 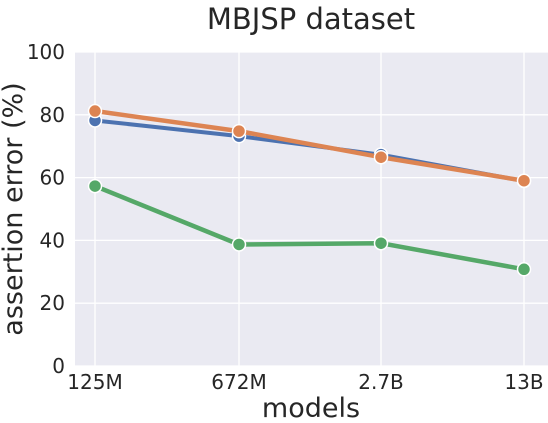 I want to click on y-tick-labels: 0 20 40 60 80 100, so click(x=46, y=209).